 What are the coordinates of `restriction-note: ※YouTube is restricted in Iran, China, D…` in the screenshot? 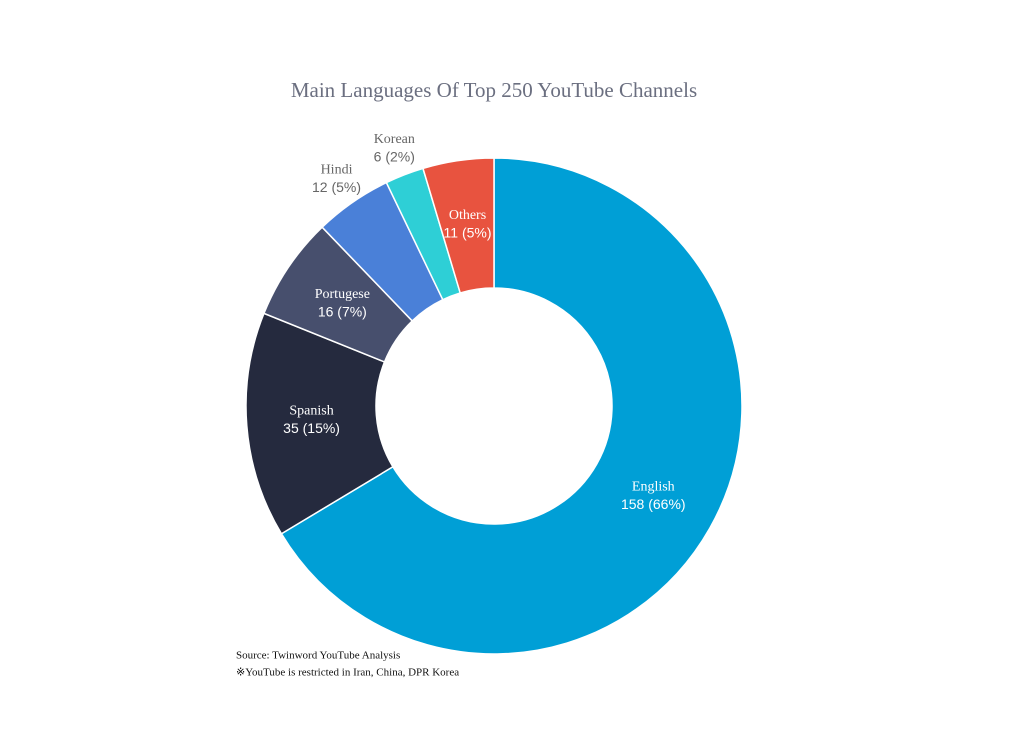 It's located at (347, 673).